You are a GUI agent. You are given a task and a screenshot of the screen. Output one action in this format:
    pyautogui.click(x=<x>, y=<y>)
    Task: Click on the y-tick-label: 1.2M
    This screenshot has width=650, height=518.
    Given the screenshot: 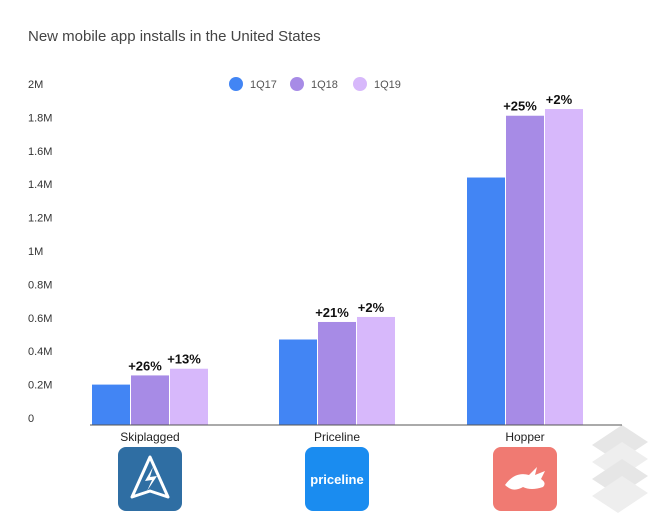 What is the action you would take?
    pyautogui.click(x=40, y=219)
    